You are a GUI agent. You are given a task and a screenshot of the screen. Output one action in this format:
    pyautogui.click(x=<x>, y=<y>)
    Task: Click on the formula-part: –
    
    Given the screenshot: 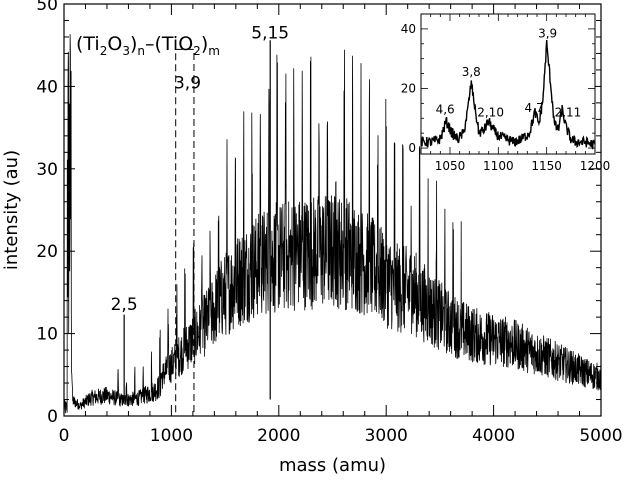 What is the action you would take?
    pyautogui.click(x=150, y=44)
    